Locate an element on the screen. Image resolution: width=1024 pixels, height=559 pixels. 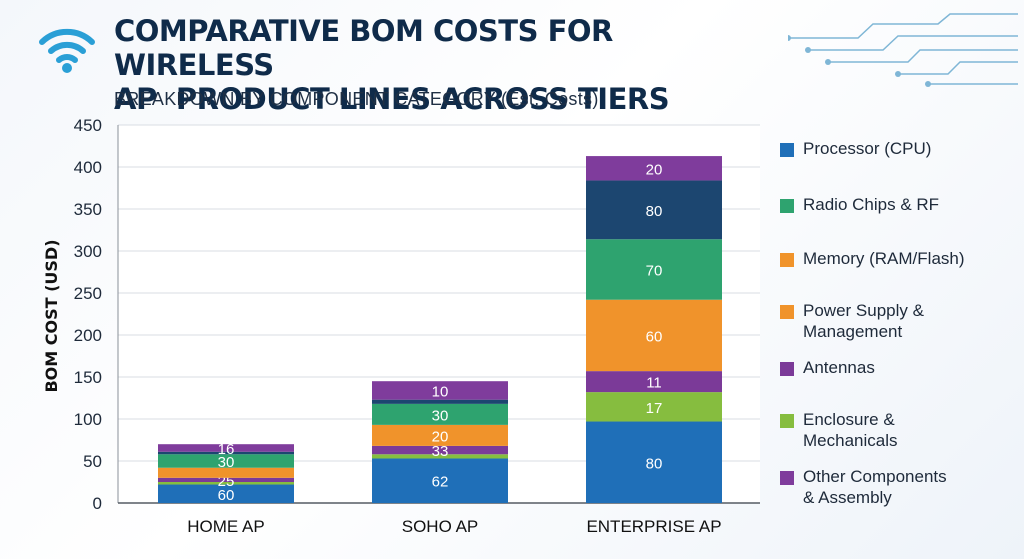
data-label: 70 is located at coordinates (654, 270).